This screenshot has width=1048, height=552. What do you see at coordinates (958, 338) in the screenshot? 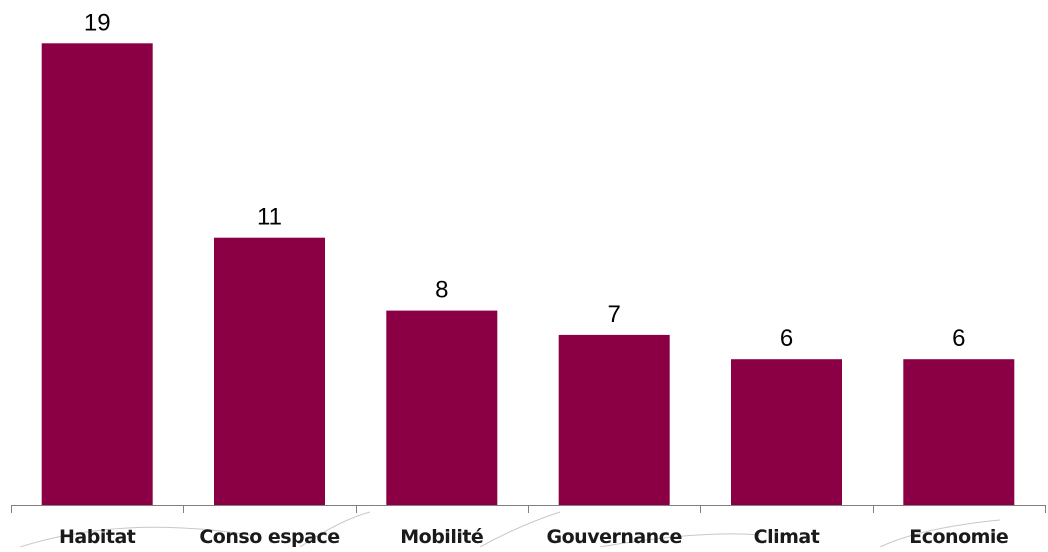
I see `value-label-economie: 6` at bounding box center [958, 338].